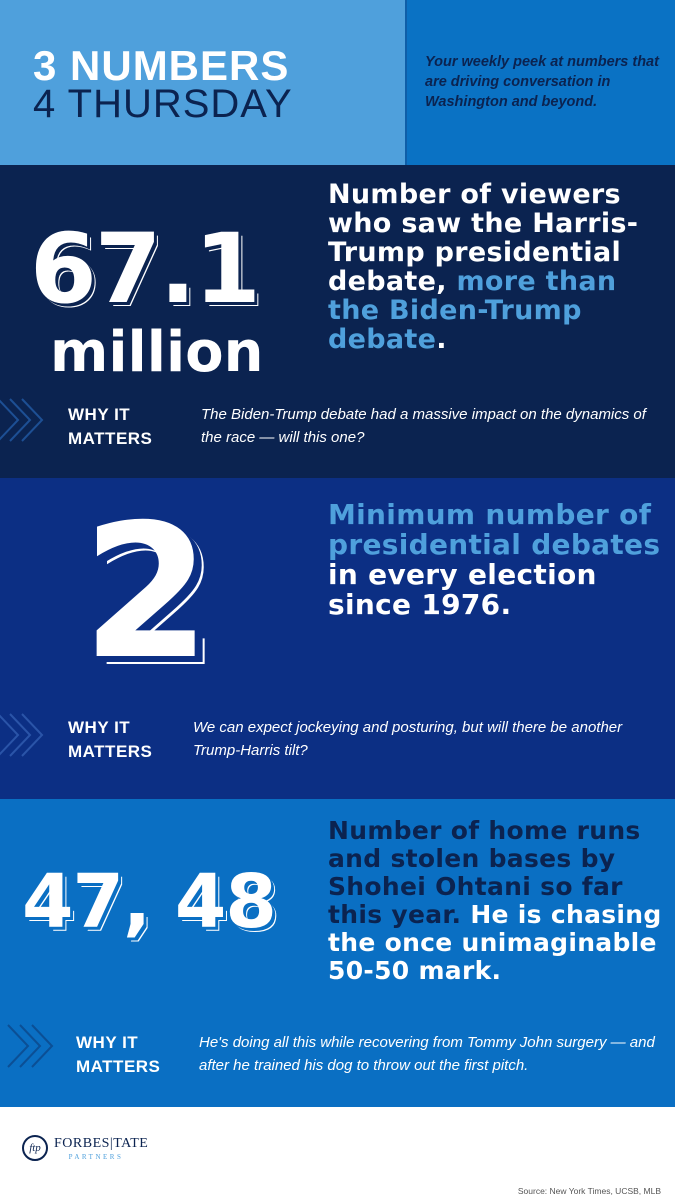  I want to click on header-title-panel: 3 NUMBERS 4 THURSDAY, so click(202, 82).